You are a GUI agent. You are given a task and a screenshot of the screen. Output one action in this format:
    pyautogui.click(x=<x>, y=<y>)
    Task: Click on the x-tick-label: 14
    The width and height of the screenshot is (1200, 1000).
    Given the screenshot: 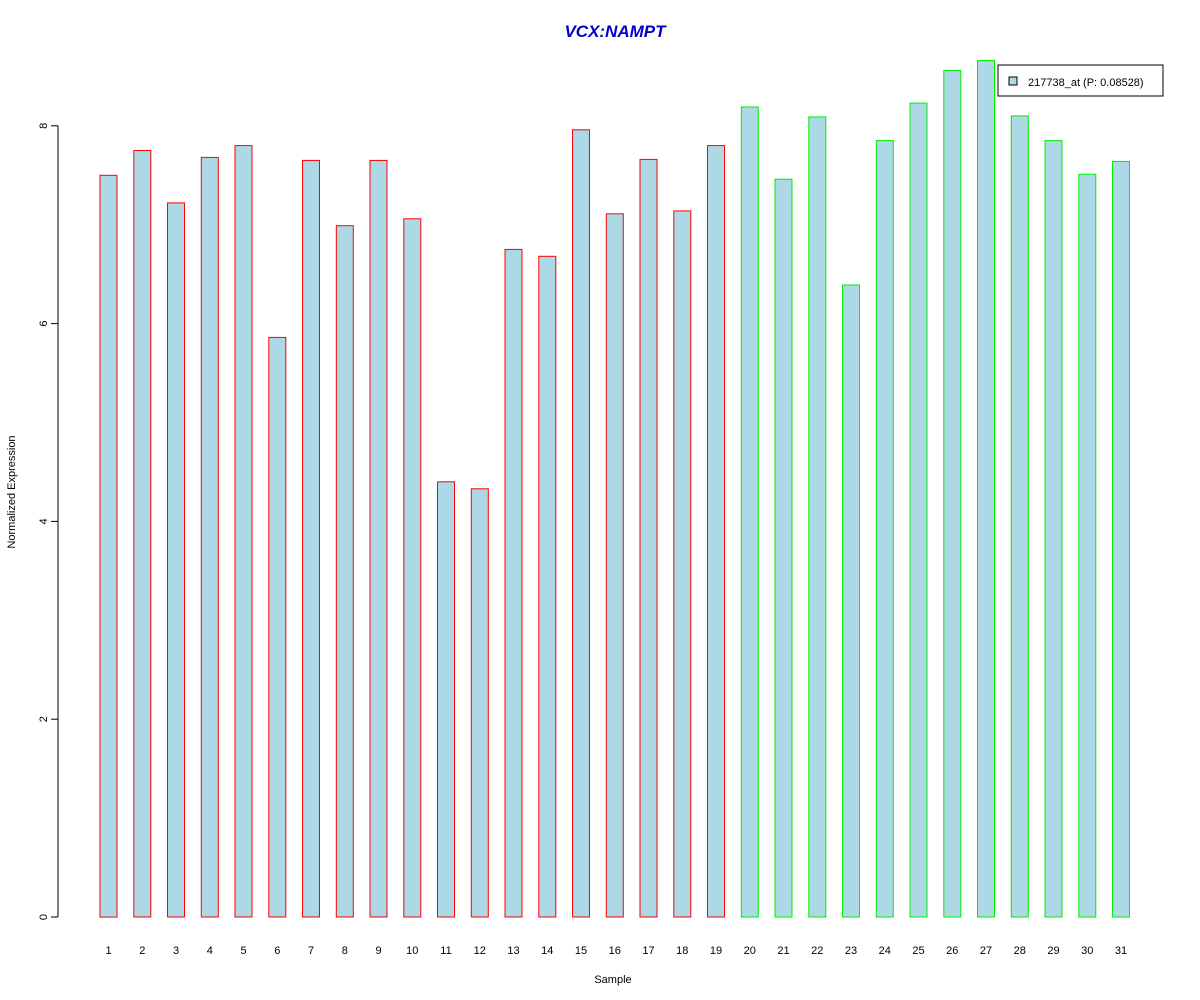 What is the action you would take?
    pyautogui.click(x=547, y=951)
    